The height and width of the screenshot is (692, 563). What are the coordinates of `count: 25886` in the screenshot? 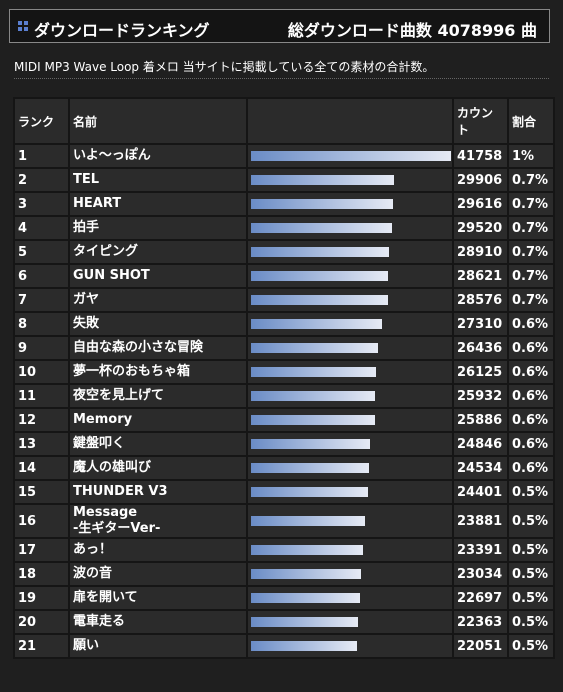 It's located at (480, 420).